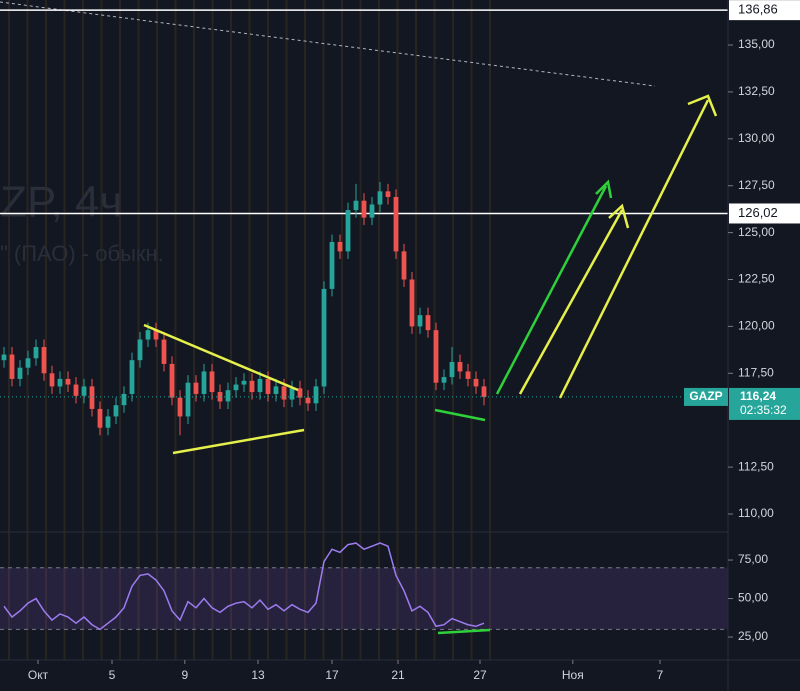 Image resolution: width=800 pixels, height=691 pixels. What do you see at coordinates (398, 675) in the screenshot?
I see `x-tick-label: 21` at bounding box center [398, 675].